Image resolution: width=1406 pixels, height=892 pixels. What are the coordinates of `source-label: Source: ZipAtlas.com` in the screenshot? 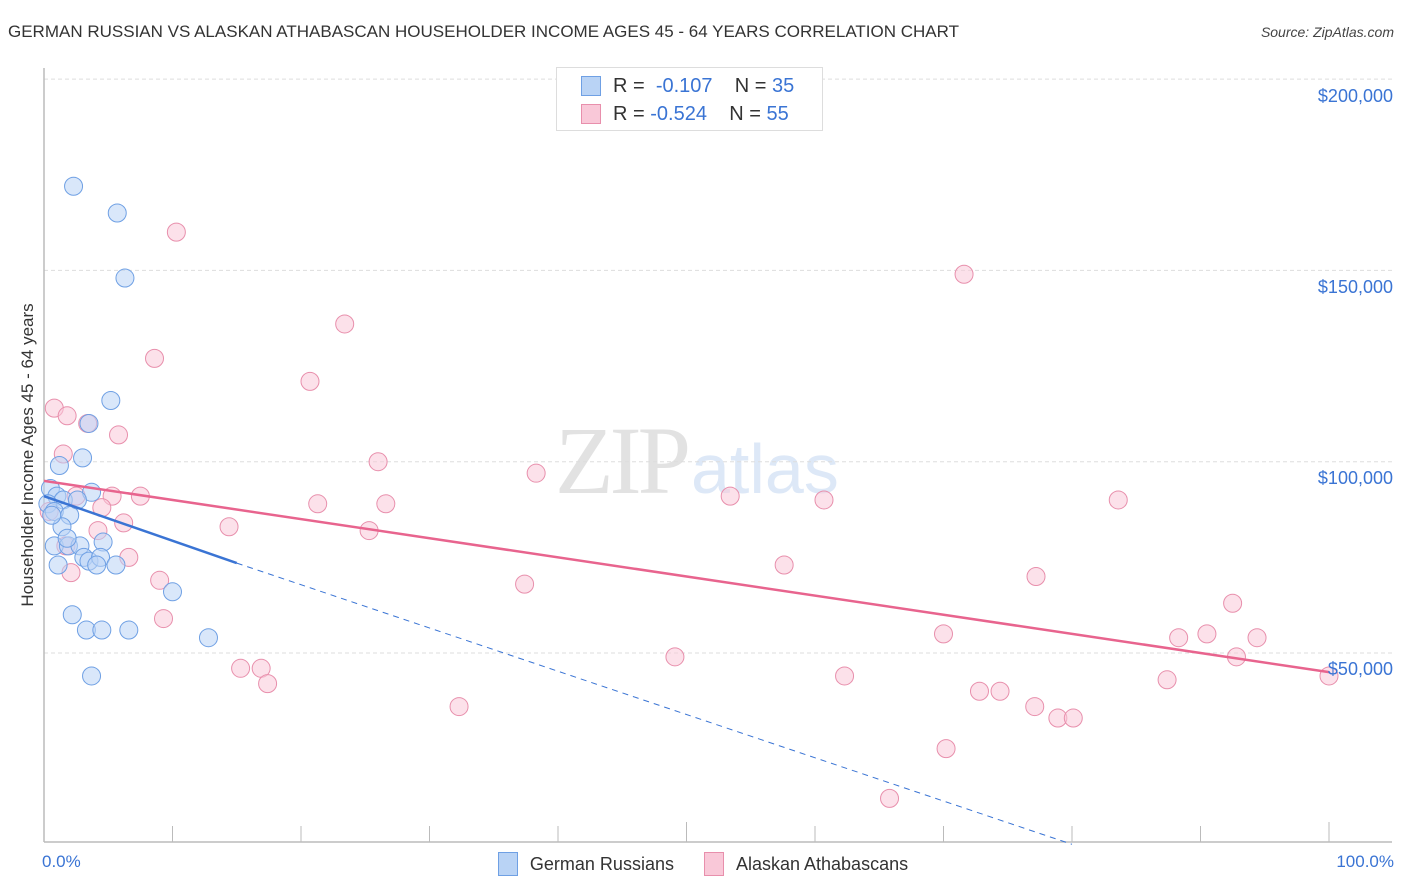 It's located at (1327, 32).